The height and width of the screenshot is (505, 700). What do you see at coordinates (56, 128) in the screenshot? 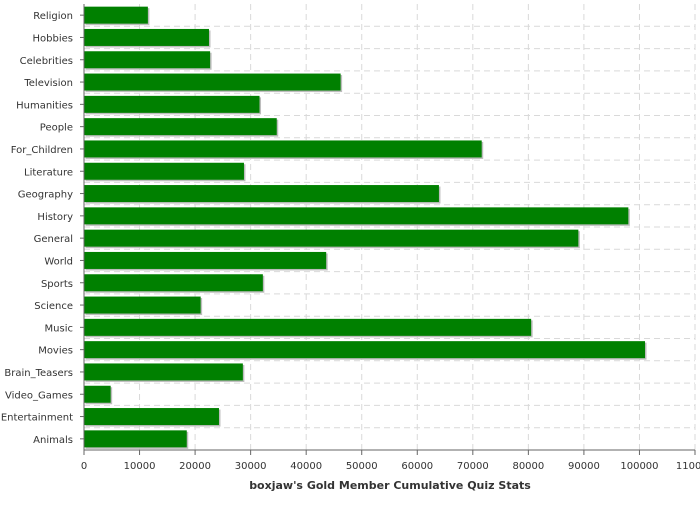
I see `category-label: People` at bounding box center [56, 128].